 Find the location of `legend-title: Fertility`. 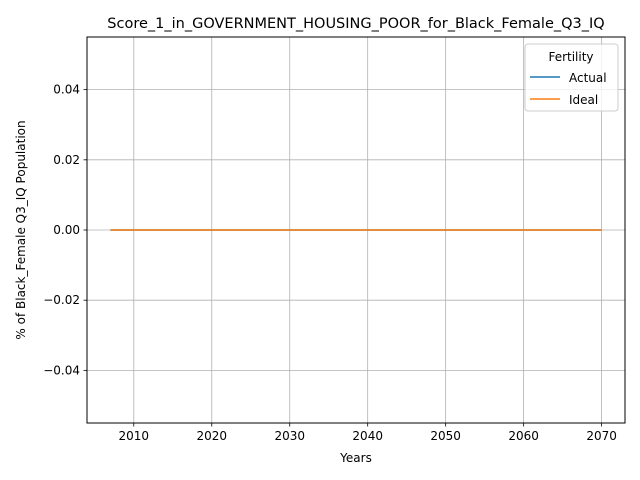

legend-title: Fertility is located at coordinates (570, 57).